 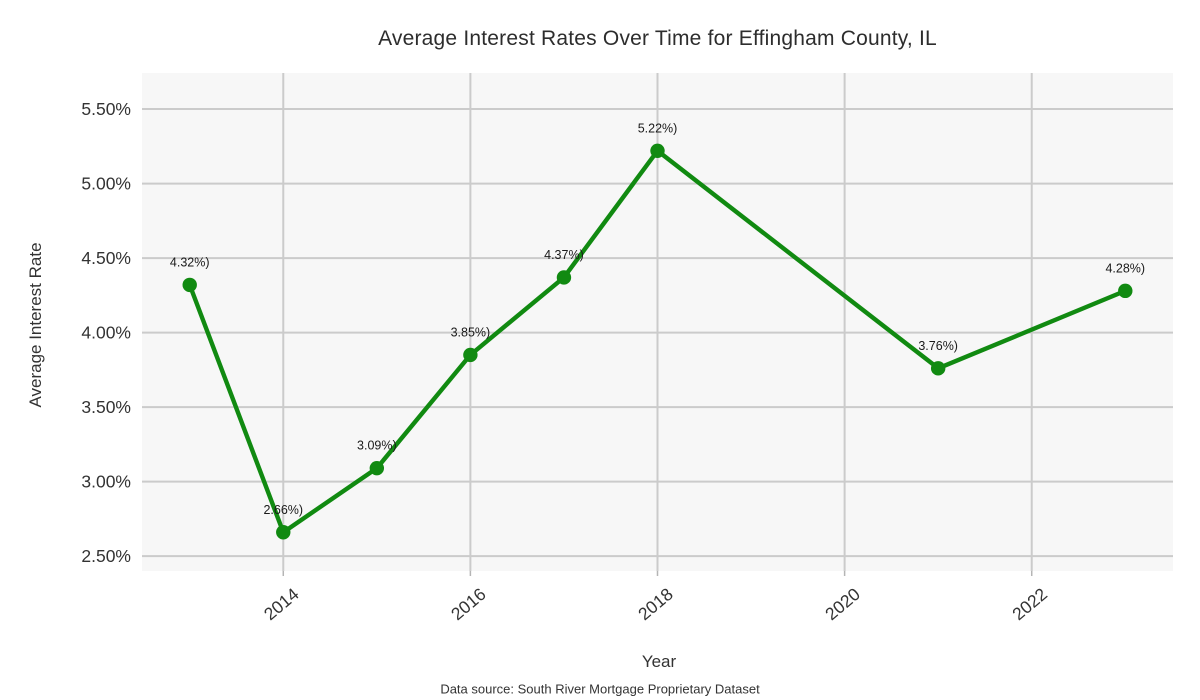 What do you see at coordinates (938, 346) in the screenshot?
I see `data-point-label: 3.76%)` at bounding box center [938, 346].